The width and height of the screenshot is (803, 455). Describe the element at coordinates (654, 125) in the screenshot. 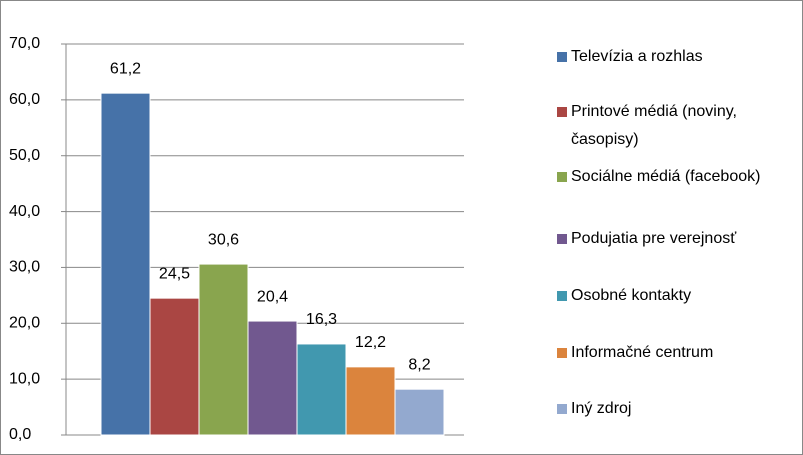

I see `legend-label: Printové médiá (noviny, časopisy)` at that location.